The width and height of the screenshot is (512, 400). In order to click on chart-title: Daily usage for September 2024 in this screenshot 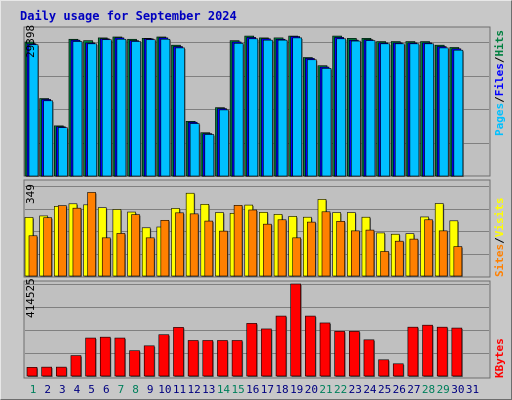, I will do `click(128, 16)`.